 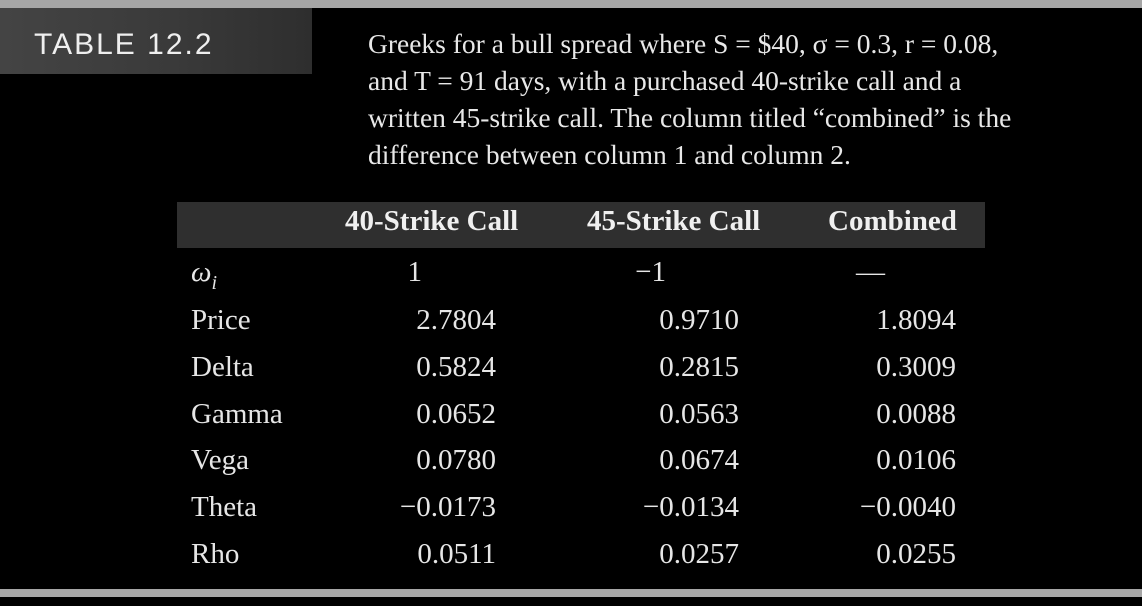 What do you see at coordinates (674, 221) in the screenshot?
I see `column-header-45-strike: 45-Strike Call` at bounding box center [674, 221].